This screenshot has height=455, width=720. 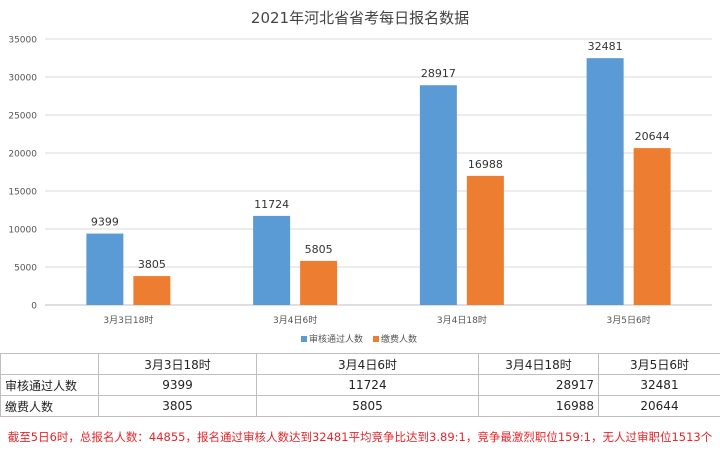 I want to click on table-header-cell: 3月4日18时, so click(x=538, y=364).